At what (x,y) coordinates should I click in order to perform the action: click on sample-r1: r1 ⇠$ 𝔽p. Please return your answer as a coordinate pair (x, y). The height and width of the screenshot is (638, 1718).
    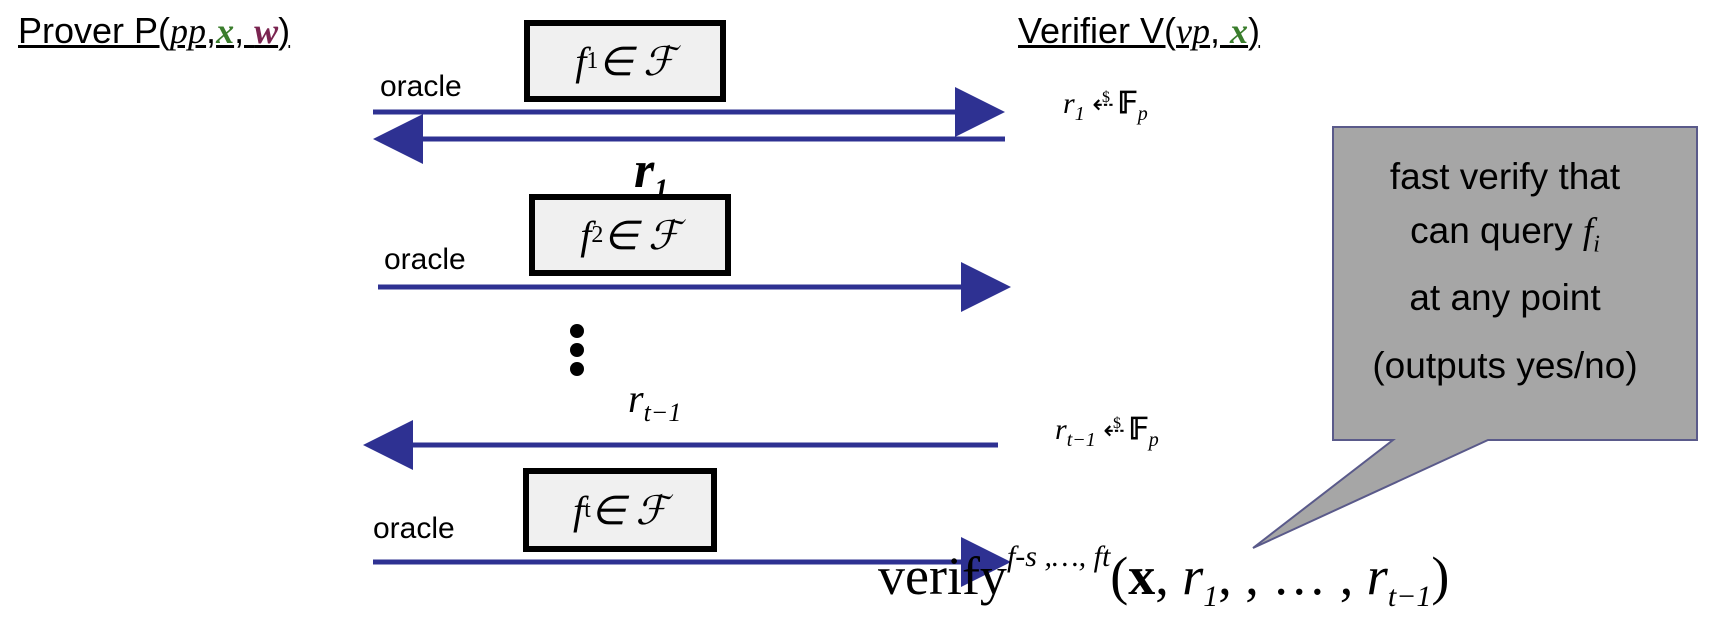
    Looking at the image, I should click on (1105, 106).